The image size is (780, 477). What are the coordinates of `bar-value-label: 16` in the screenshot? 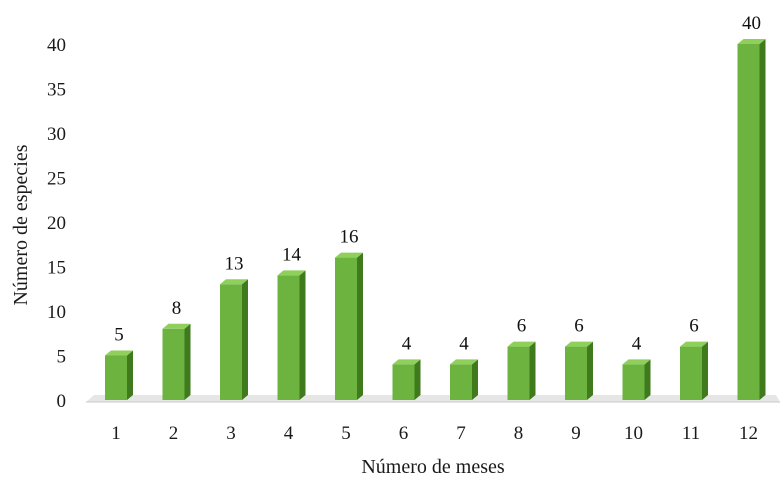 It's located at (349, 237).